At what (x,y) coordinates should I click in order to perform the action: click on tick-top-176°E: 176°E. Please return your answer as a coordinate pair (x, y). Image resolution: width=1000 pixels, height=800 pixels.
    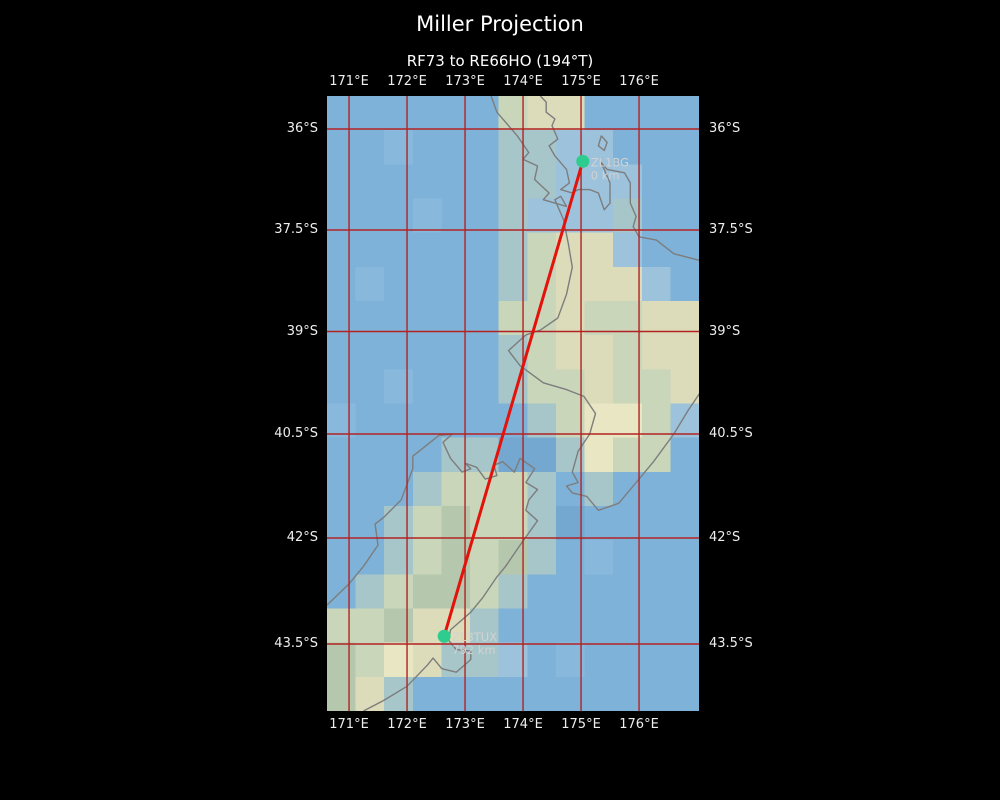
    Looking at the image, I should click on (639, 81).